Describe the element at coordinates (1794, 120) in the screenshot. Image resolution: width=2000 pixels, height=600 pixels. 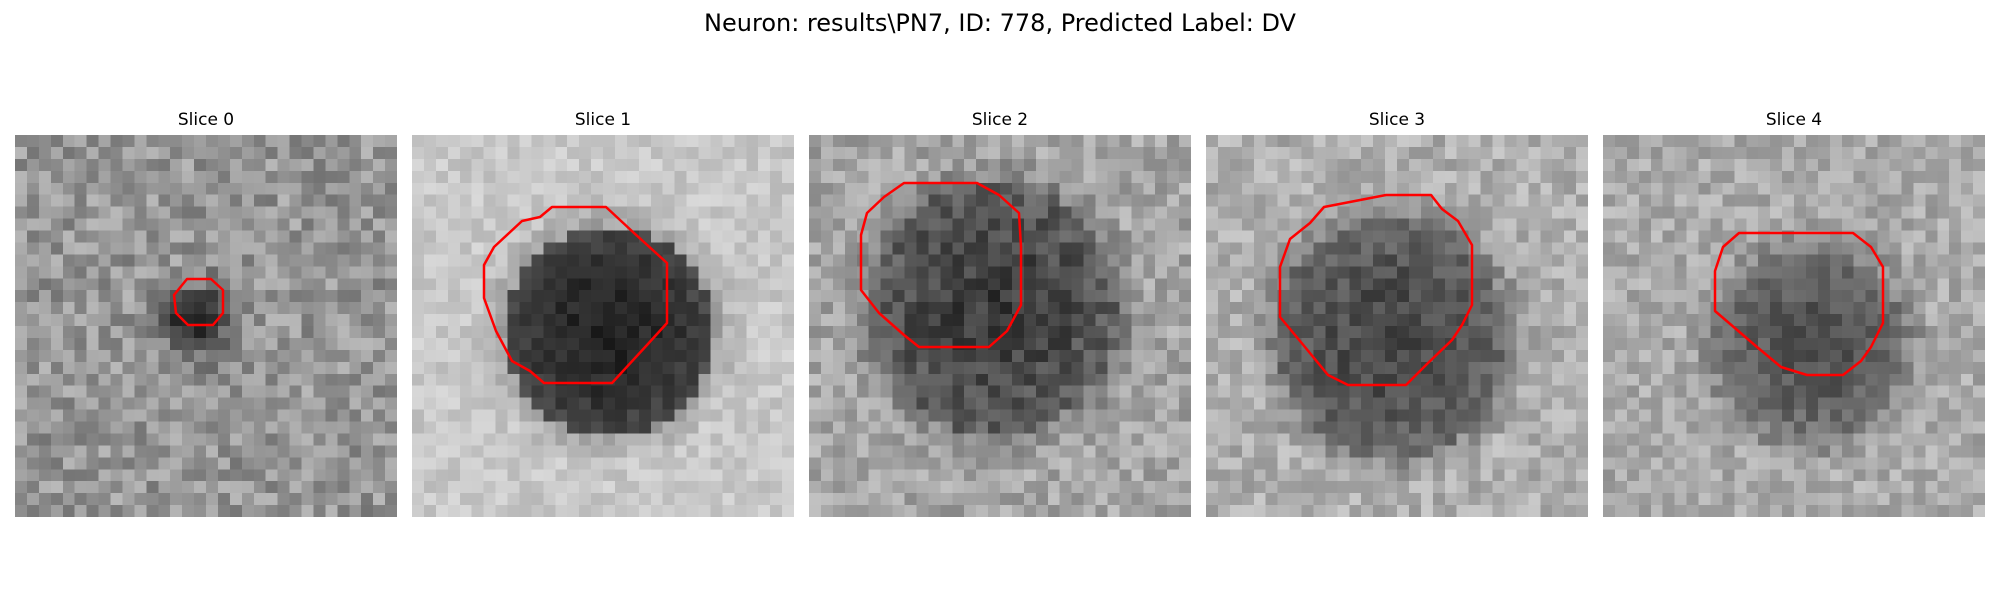
I see `slice-title-4: Slice 4` at that location.